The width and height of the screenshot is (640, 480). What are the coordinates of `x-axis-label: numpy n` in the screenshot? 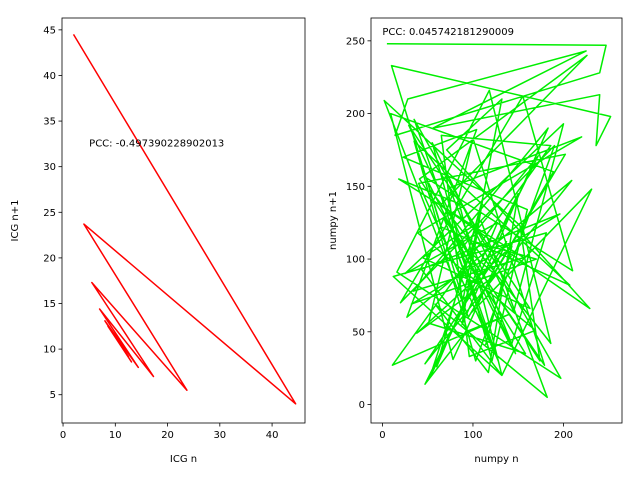 It's located at (496, 459).